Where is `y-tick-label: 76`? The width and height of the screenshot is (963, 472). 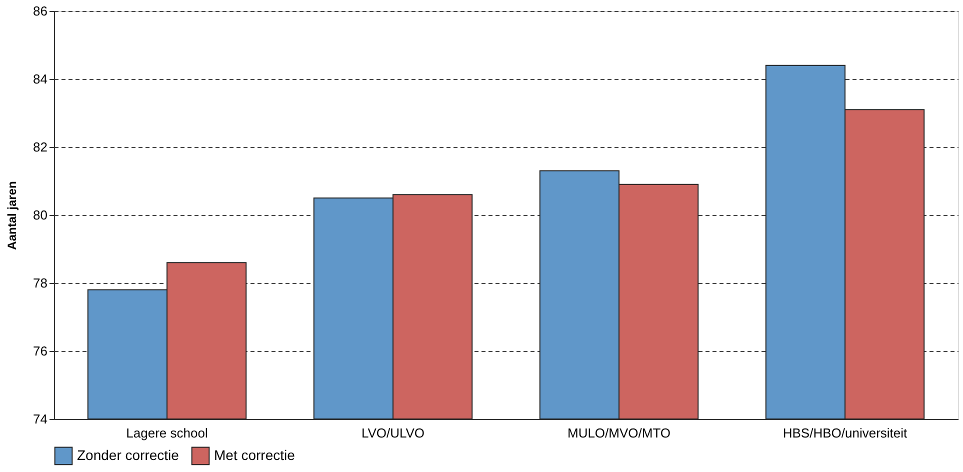 y-tick-label: 76 is located at coordinates (40, 351).